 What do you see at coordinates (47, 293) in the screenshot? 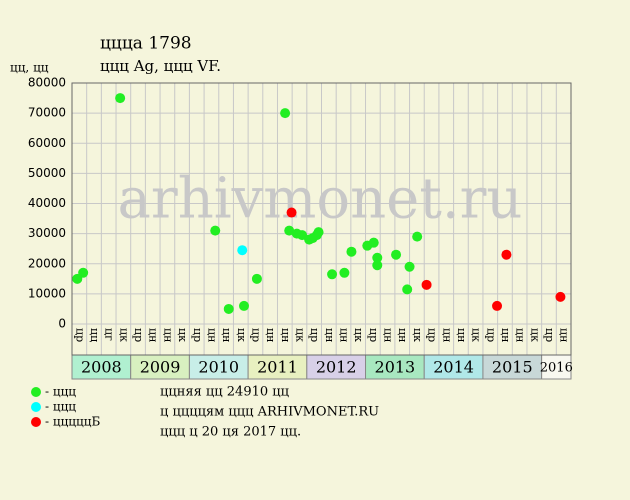
I see `y-tick-label: 10000` at bounding box center [47, 293].